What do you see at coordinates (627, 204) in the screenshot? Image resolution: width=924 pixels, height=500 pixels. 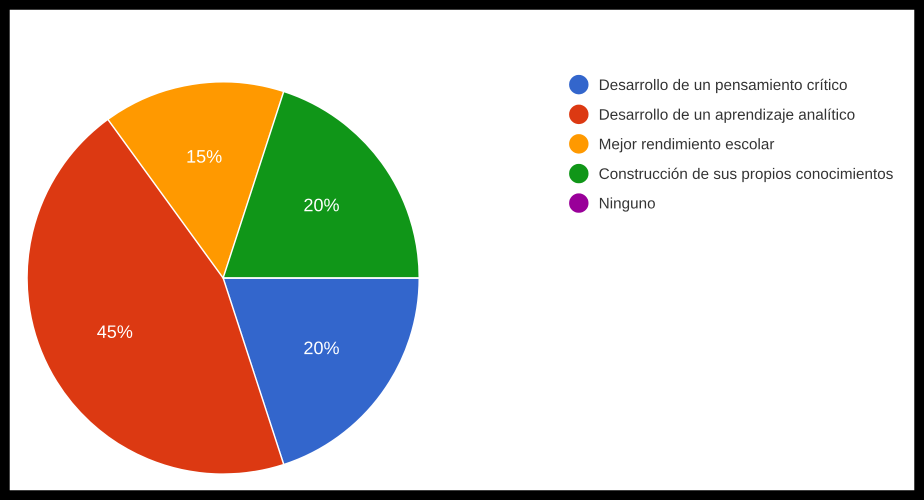 I see `legend-label: Ninguno` at bounding box center [627, 204].